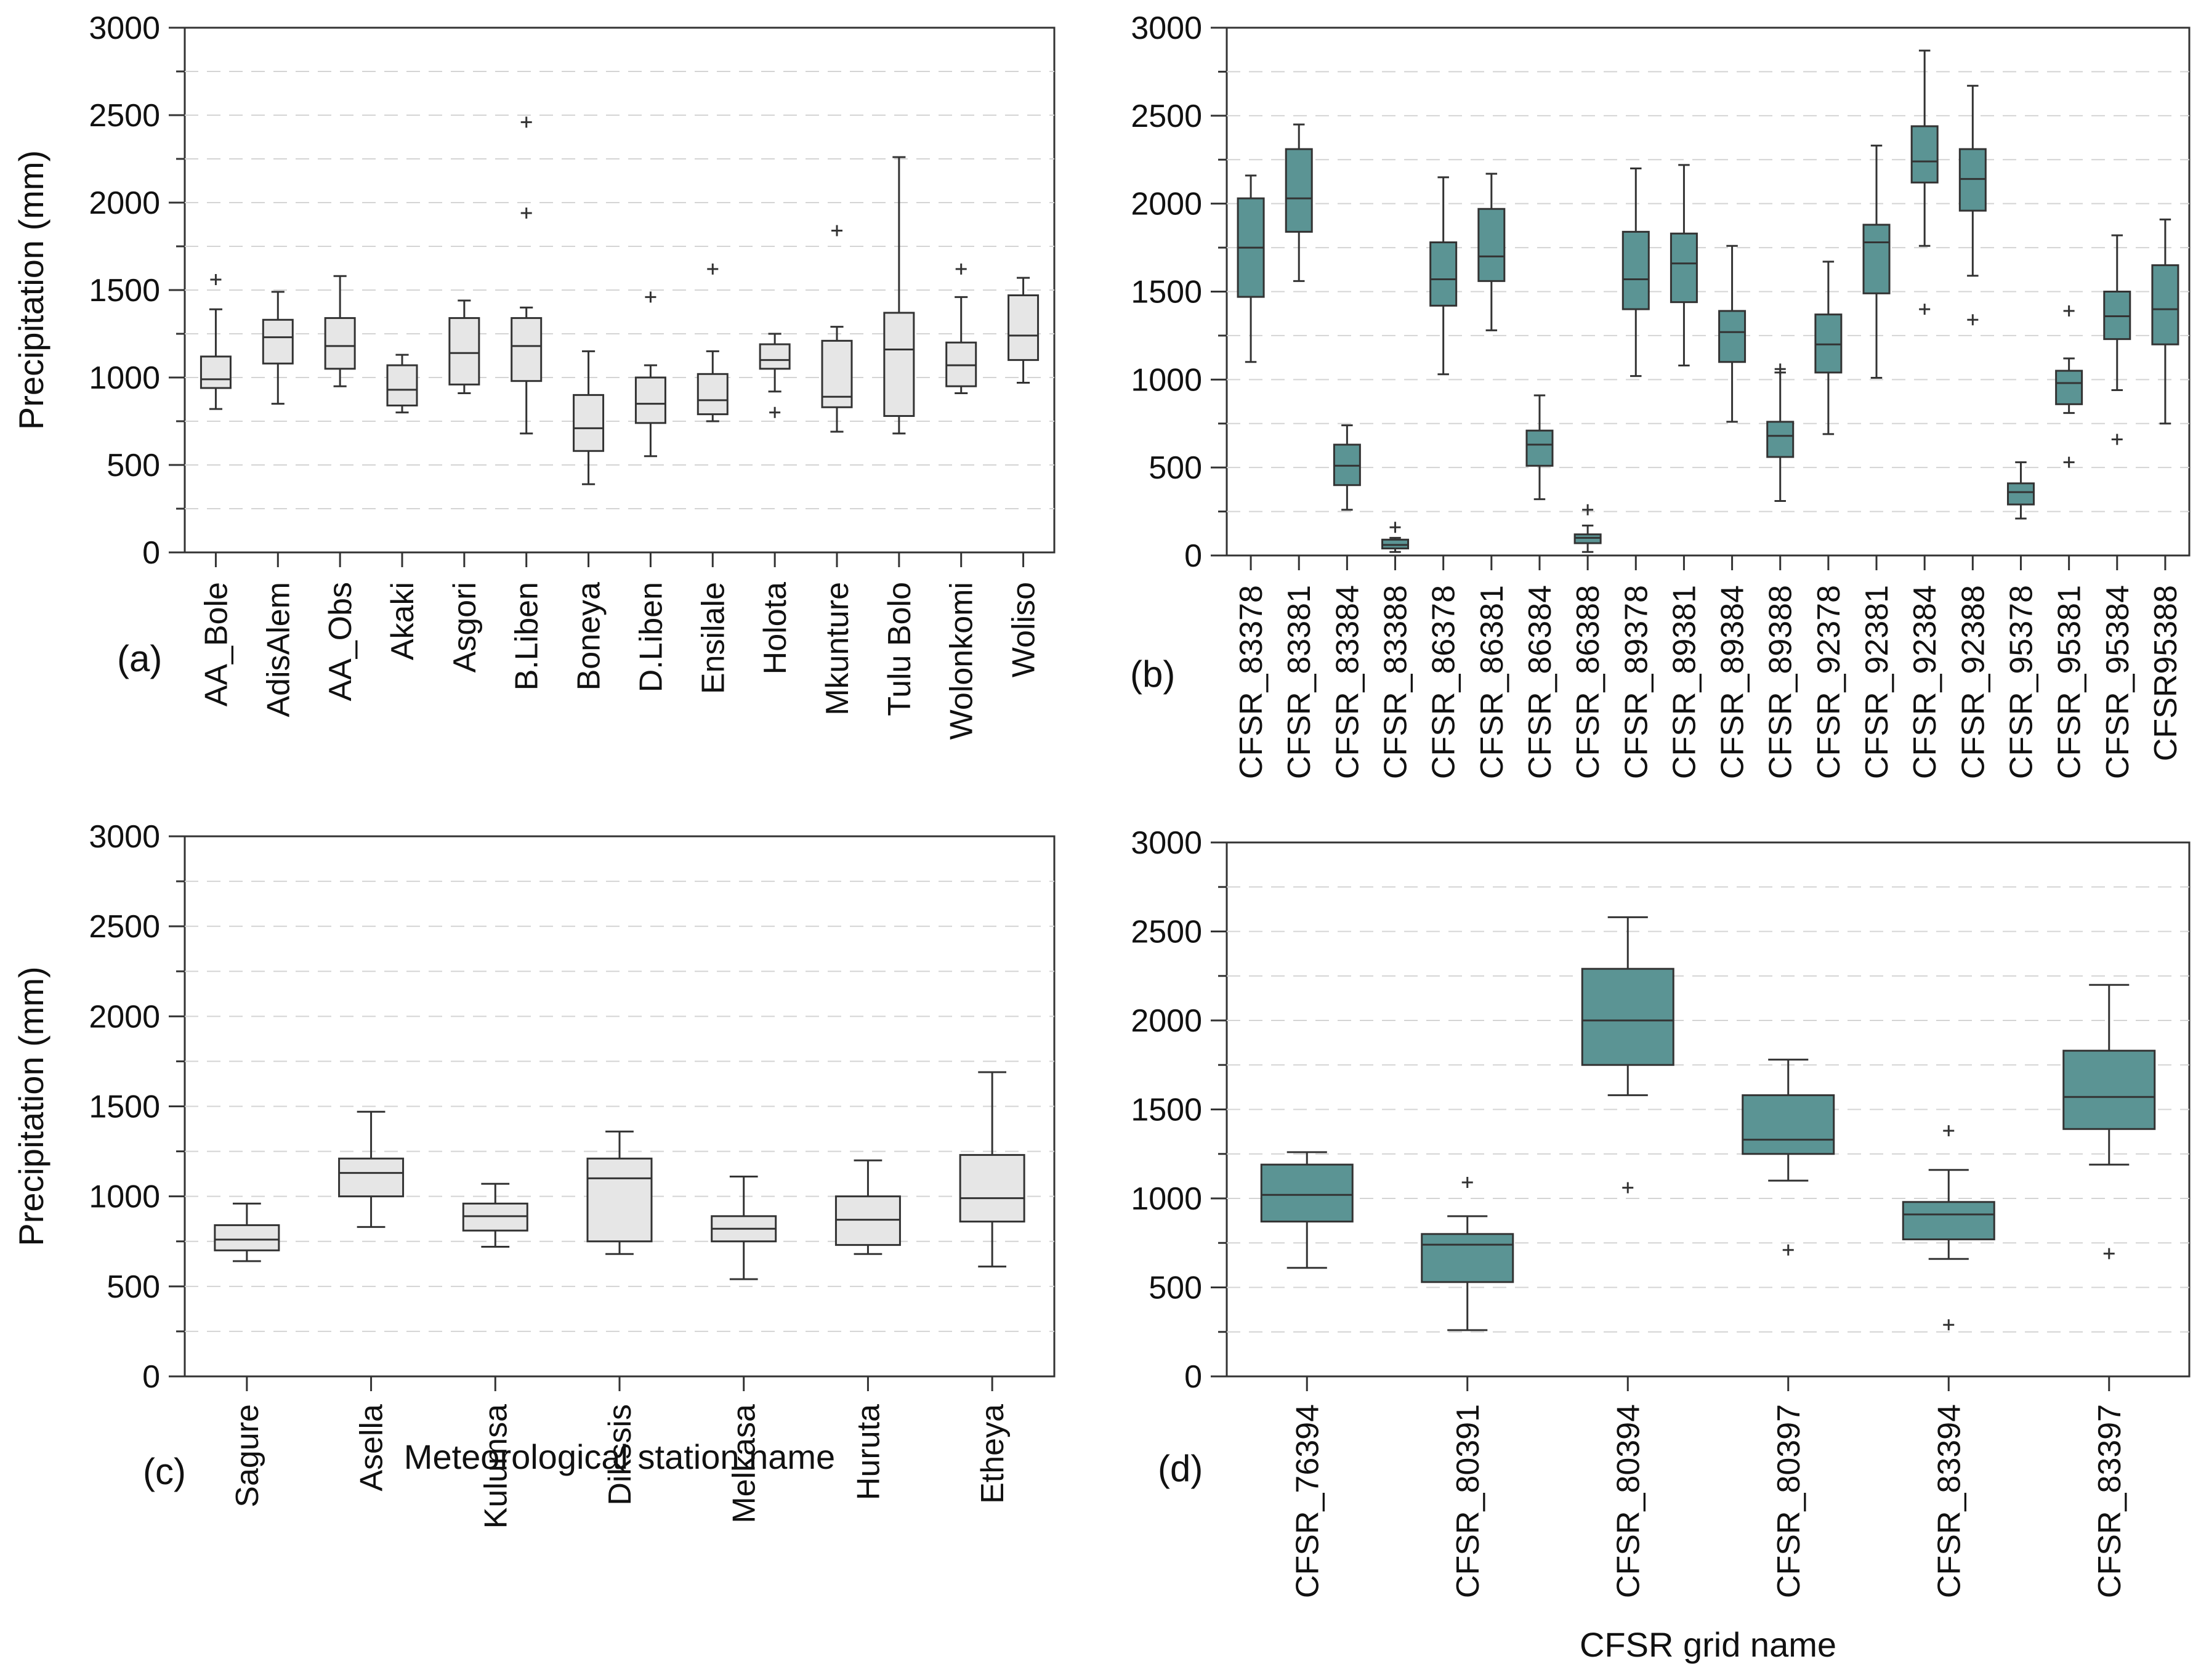 The height and width of the screenshot is (1680, 2201). Describe the element at coordinates (1166, 1110) in the screenshot. I see `y-tick-label: 1500` at that location.